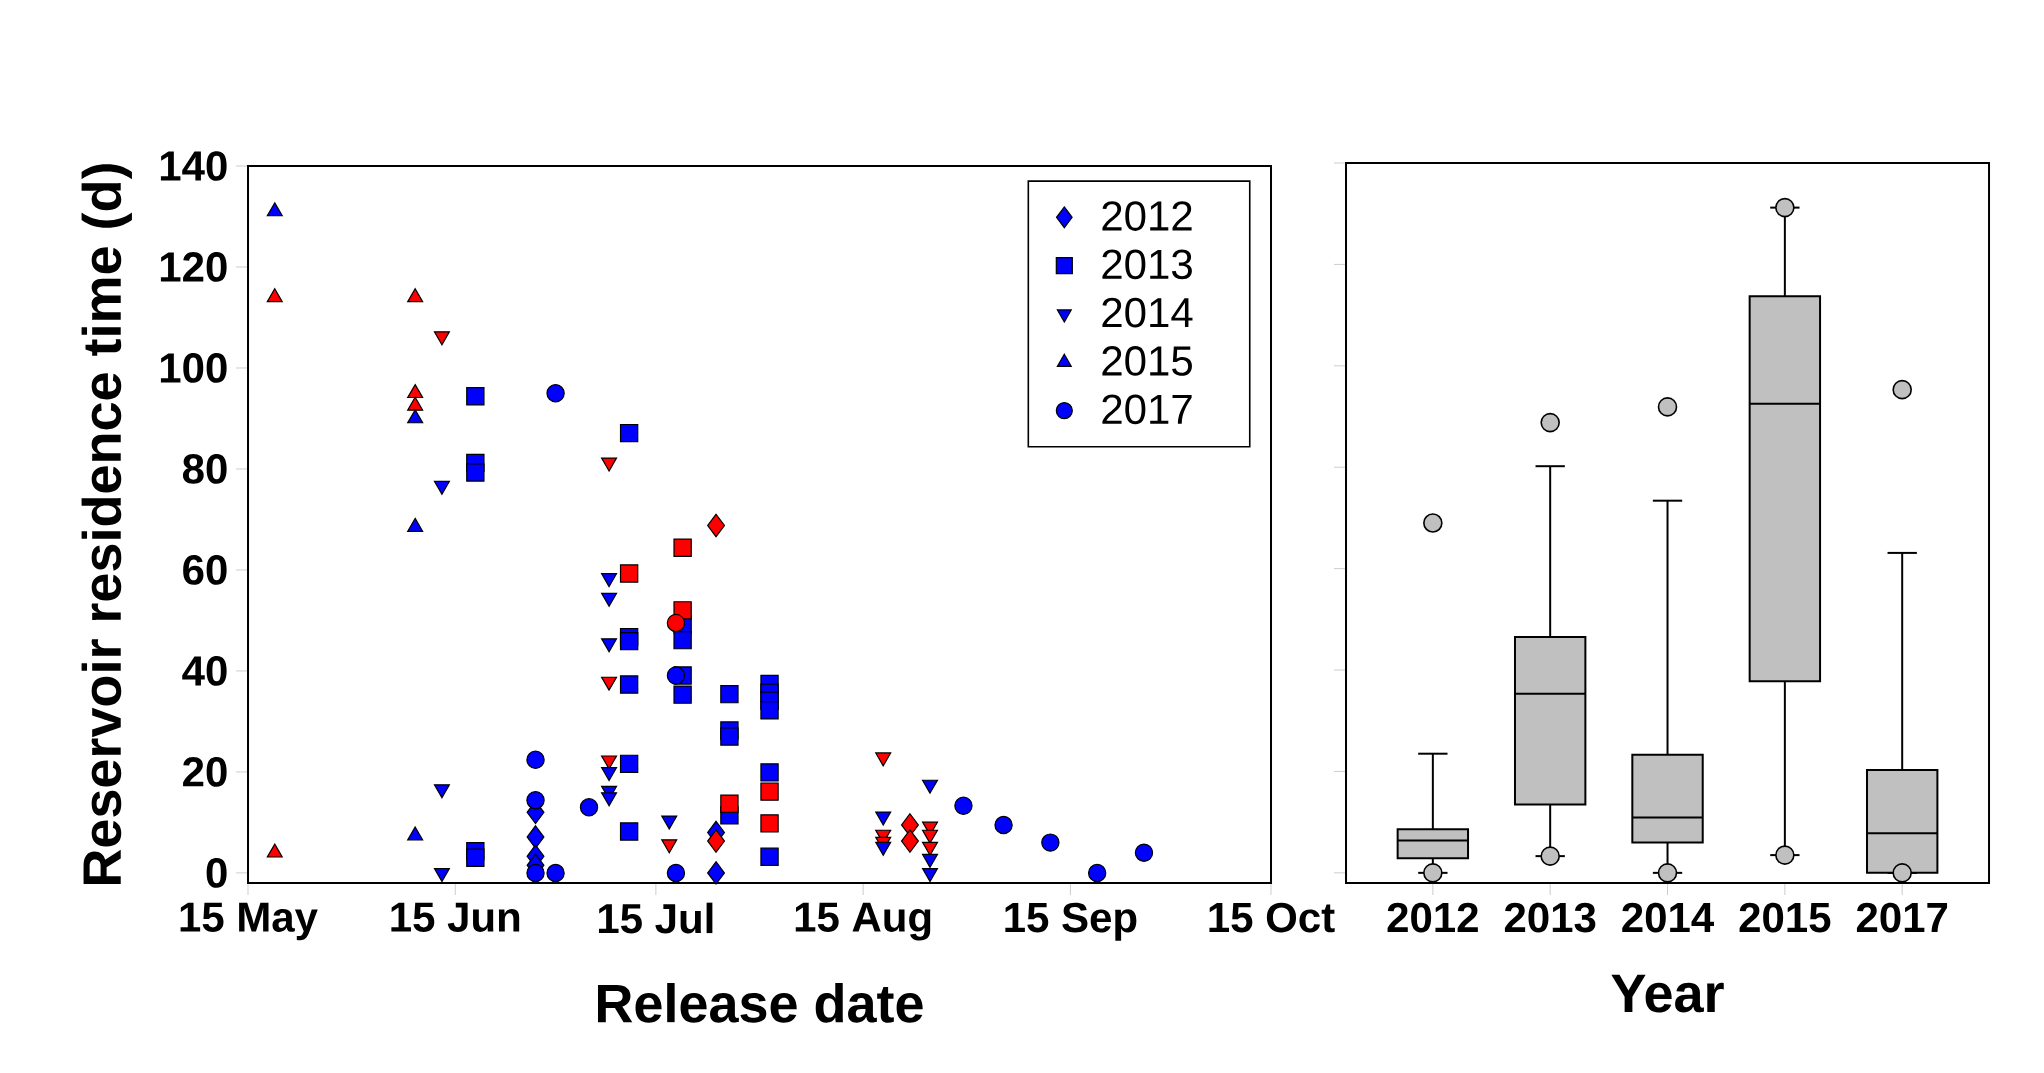 This screenshot has height=1073, width=2044. I want to click on y-tick-label: 60, so click(205, 570).